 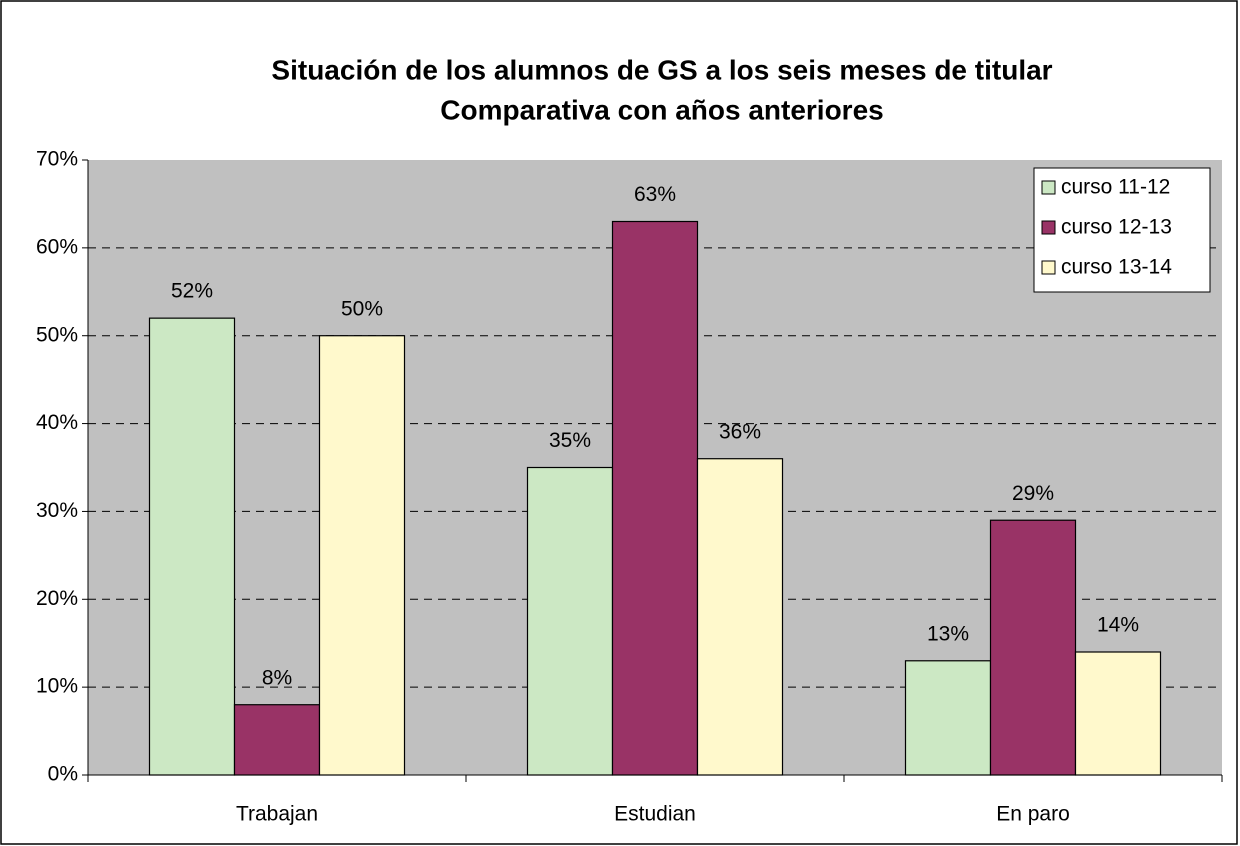 I want to click on value-label: 52%, so click(x=192, y=291).